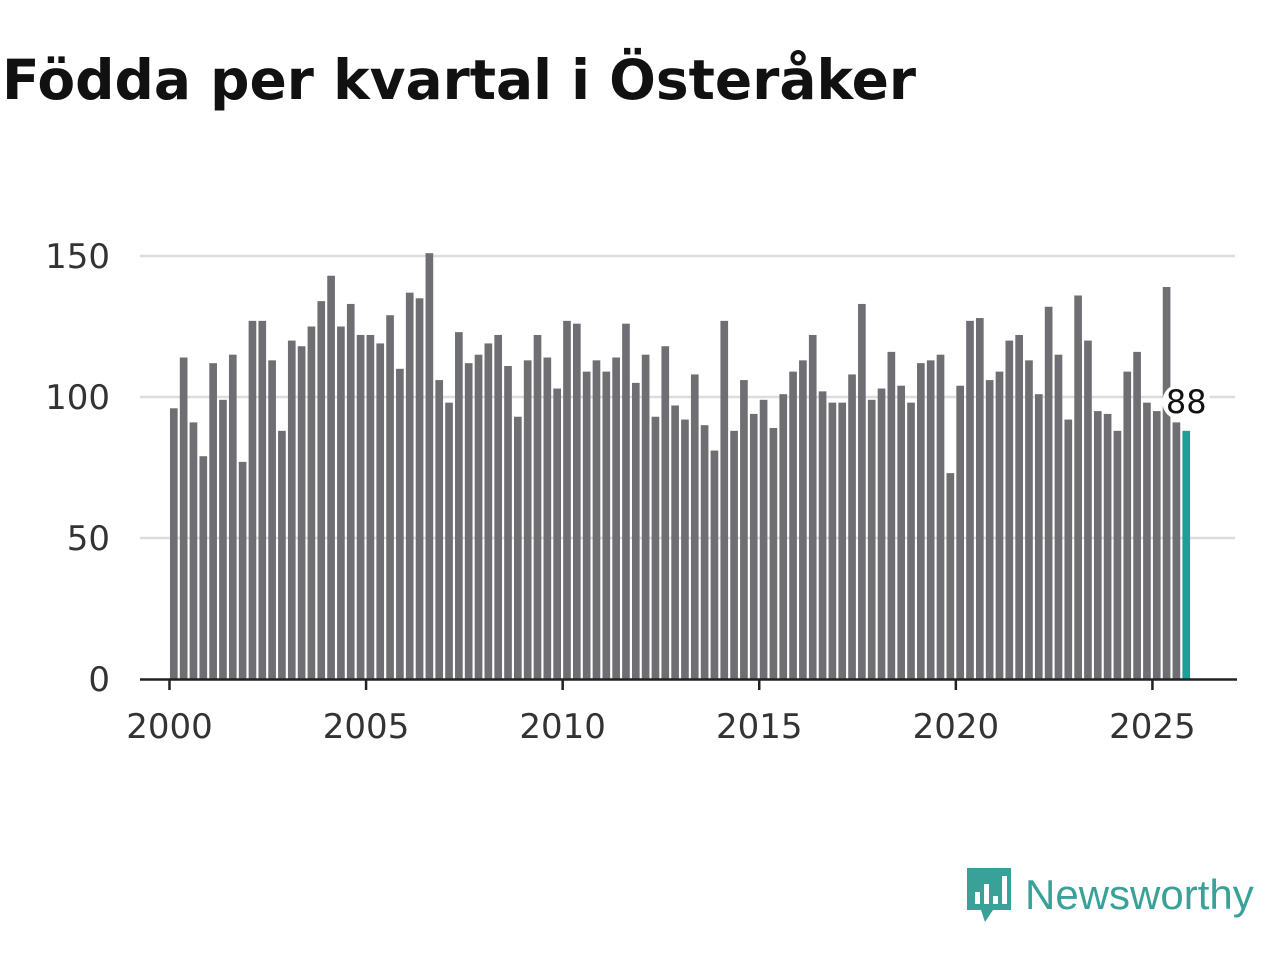  I want to click on x-tick-label: 2010, so click(562, 727).